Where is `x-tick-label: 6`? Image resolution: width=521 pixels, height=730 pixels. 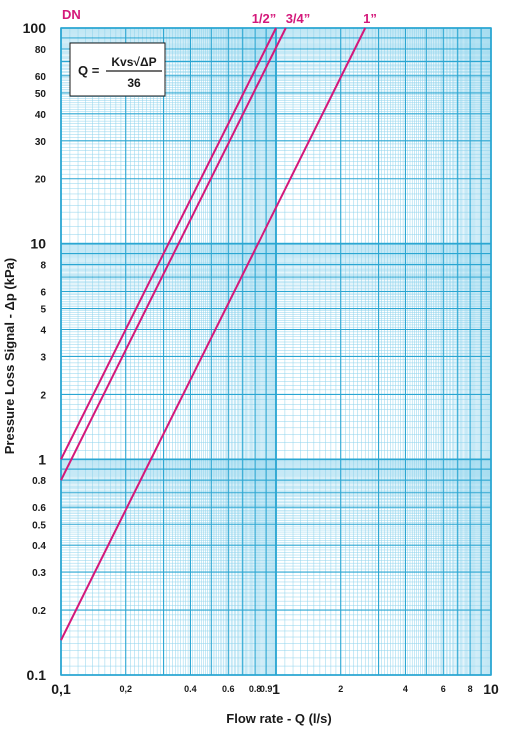 x-tick-label: 6 is located at coordinates (443, 689).